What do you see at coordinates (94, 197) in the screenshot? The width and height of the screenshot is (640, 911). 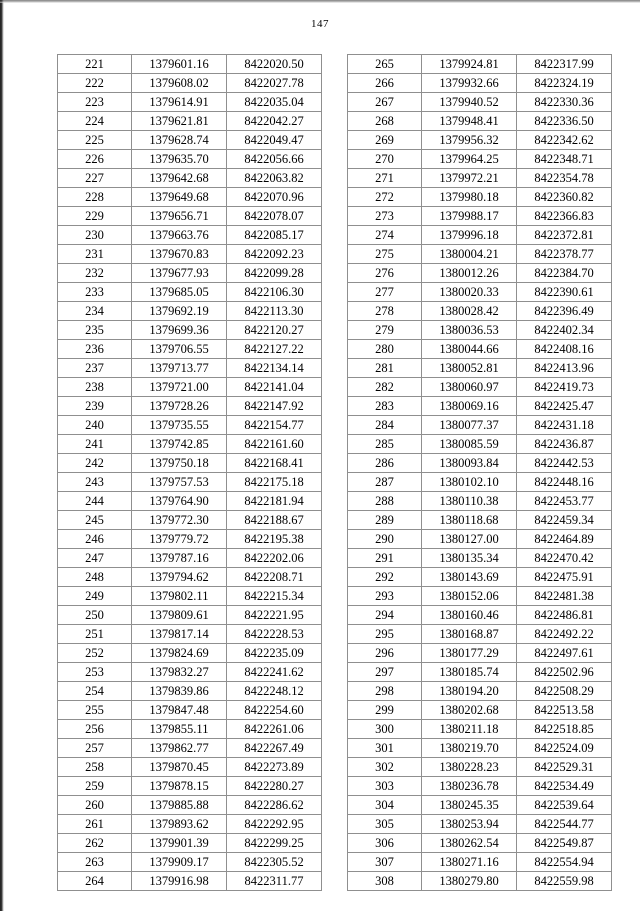 I see `cell-index: 228` at bounding box center [94, 197].